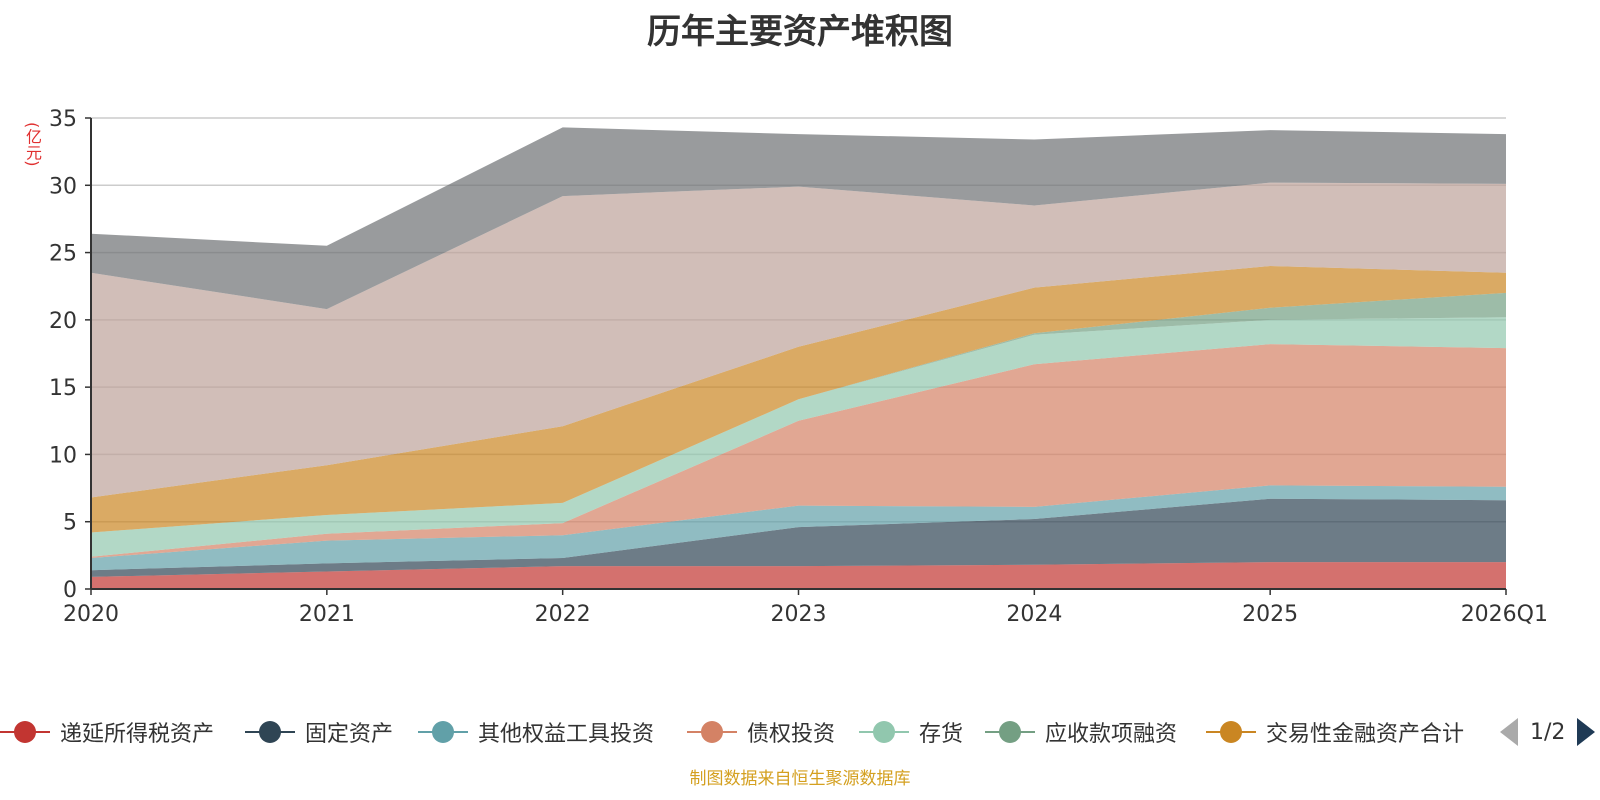 This screenshot has width=1600, height=800. I want to click on x-tick-label-3: 2023, so click(799, 614).